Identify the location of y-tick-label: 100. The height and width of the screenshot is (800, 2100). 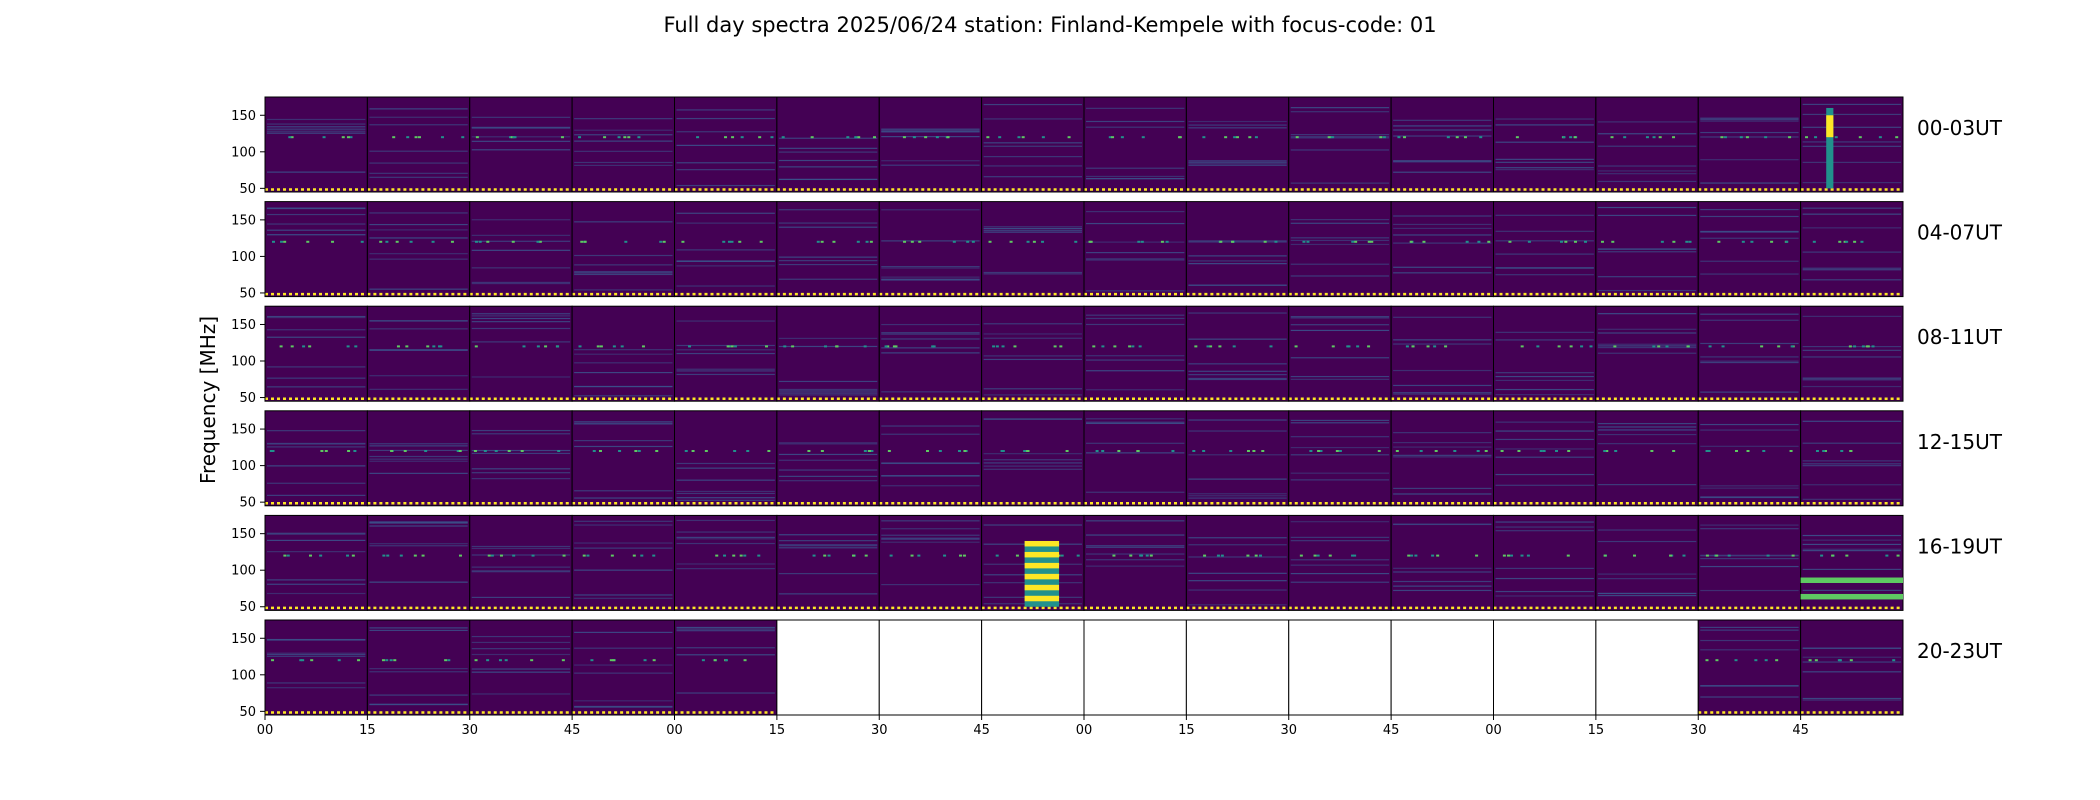
(243, 152).